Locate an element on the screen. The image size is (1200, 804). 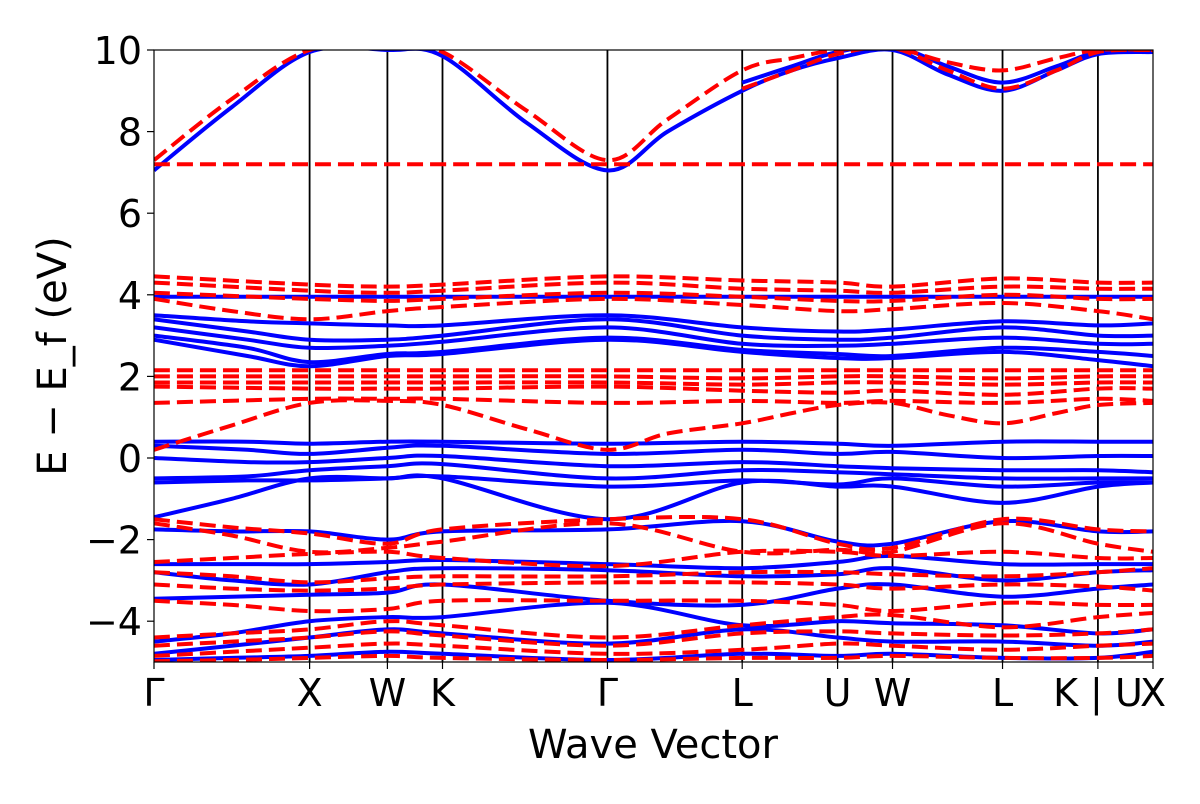
x-tick-label: U is located at coordinates (838, 693).